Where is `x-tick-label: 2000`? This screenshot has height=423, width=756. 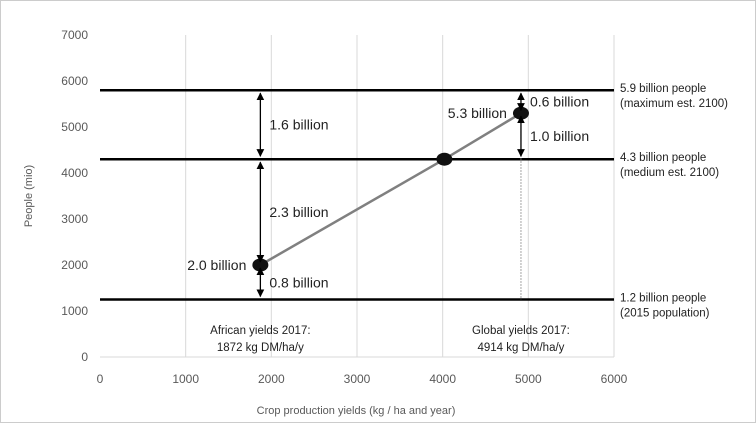 x-tick-label: 2000 is located at coordinates (271, 379).